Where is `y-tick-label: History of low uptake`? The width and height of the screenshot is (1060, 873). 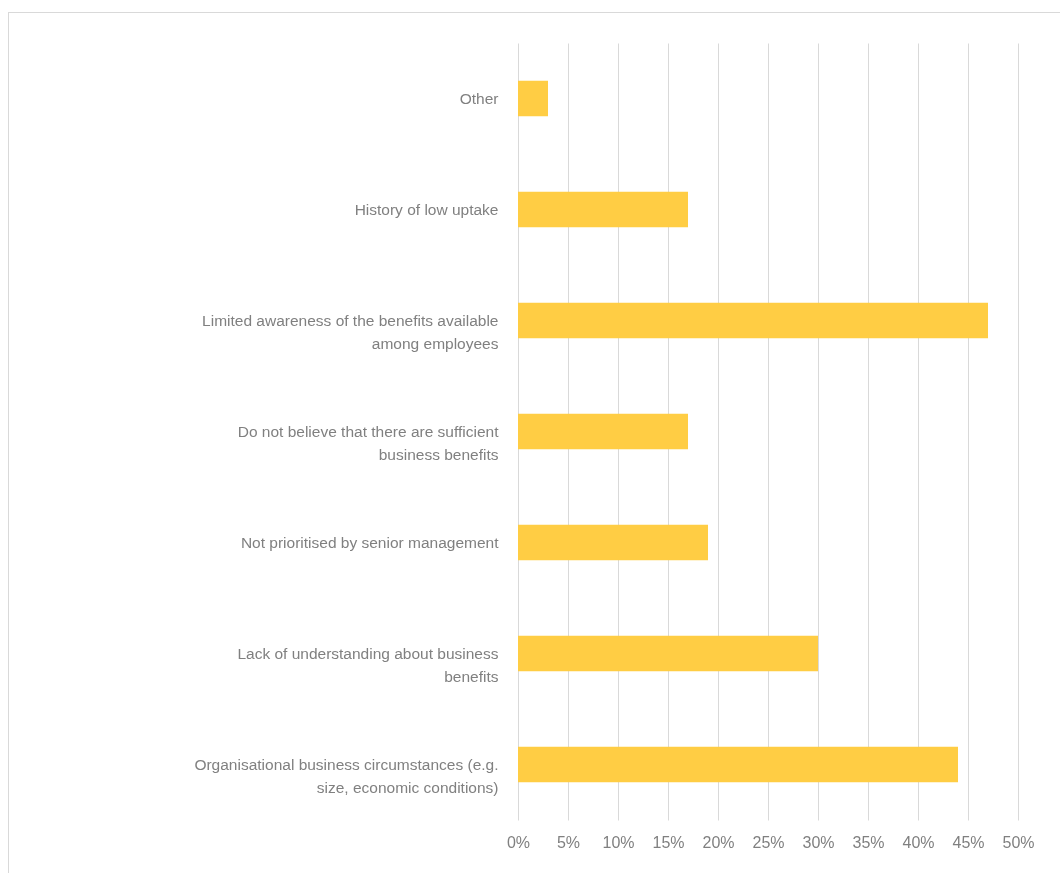 y-tick-label: History of low uptake is located at coordinates (426, 209).